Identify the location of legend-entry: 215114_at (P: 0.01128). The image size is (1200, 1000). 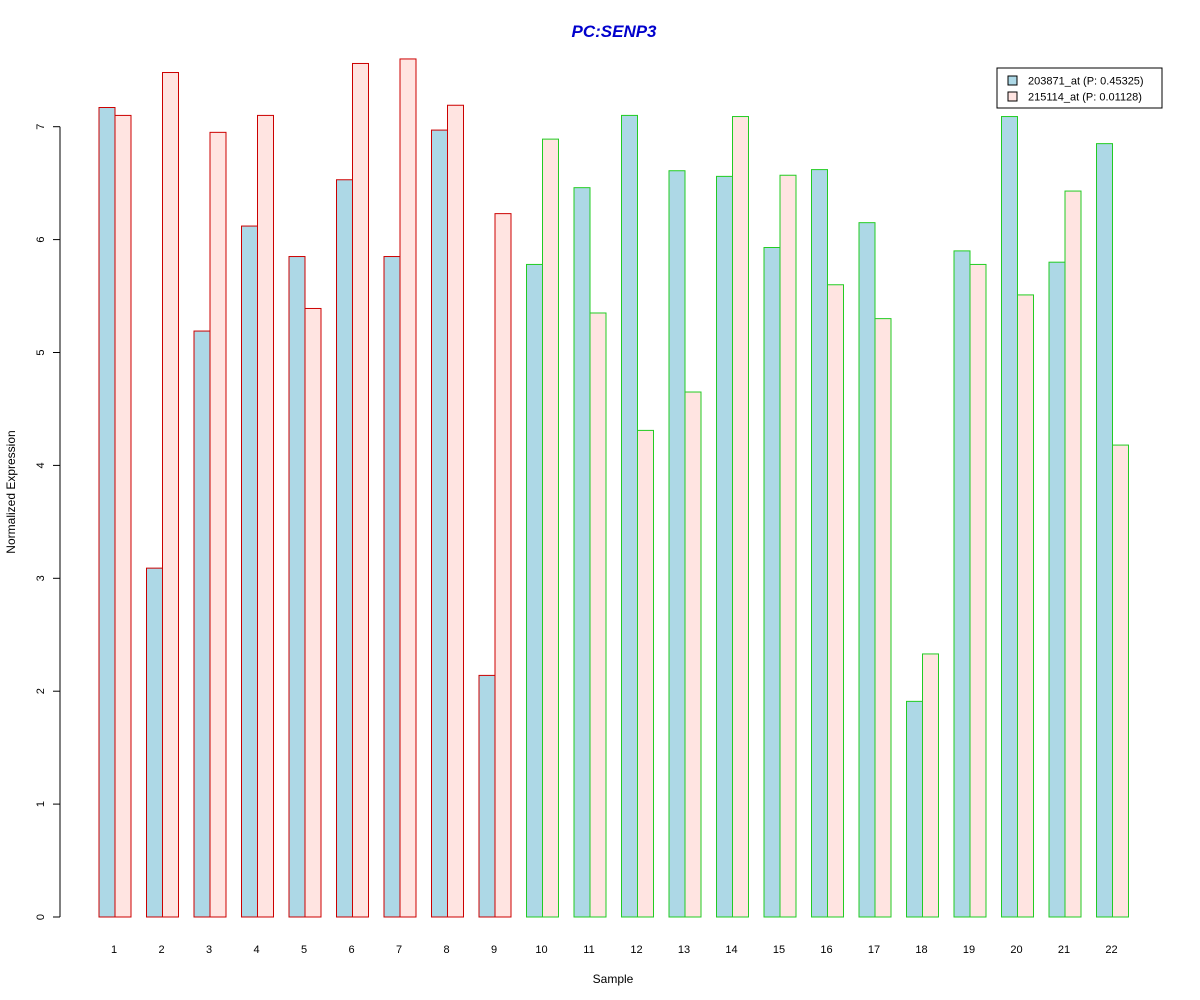
(1085, 98).